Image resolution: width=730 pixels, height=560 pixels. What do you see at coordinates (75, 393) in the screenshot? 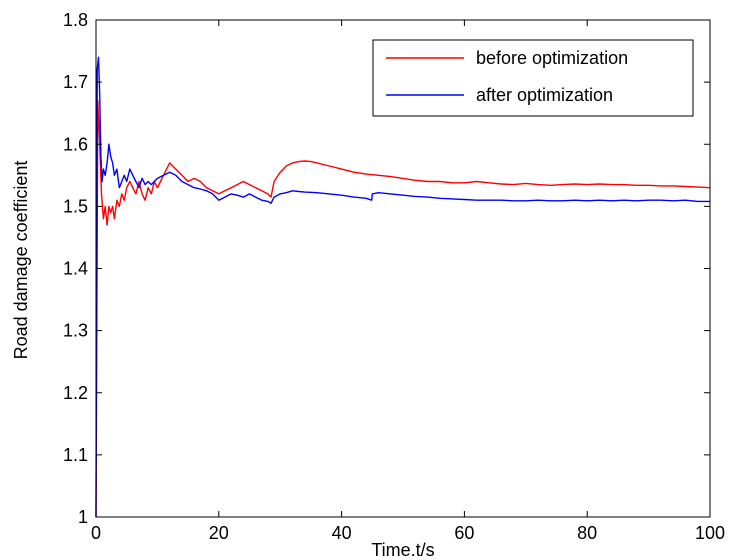
I see `y-tick-label: 1.2` at bounding box center [75, 393].